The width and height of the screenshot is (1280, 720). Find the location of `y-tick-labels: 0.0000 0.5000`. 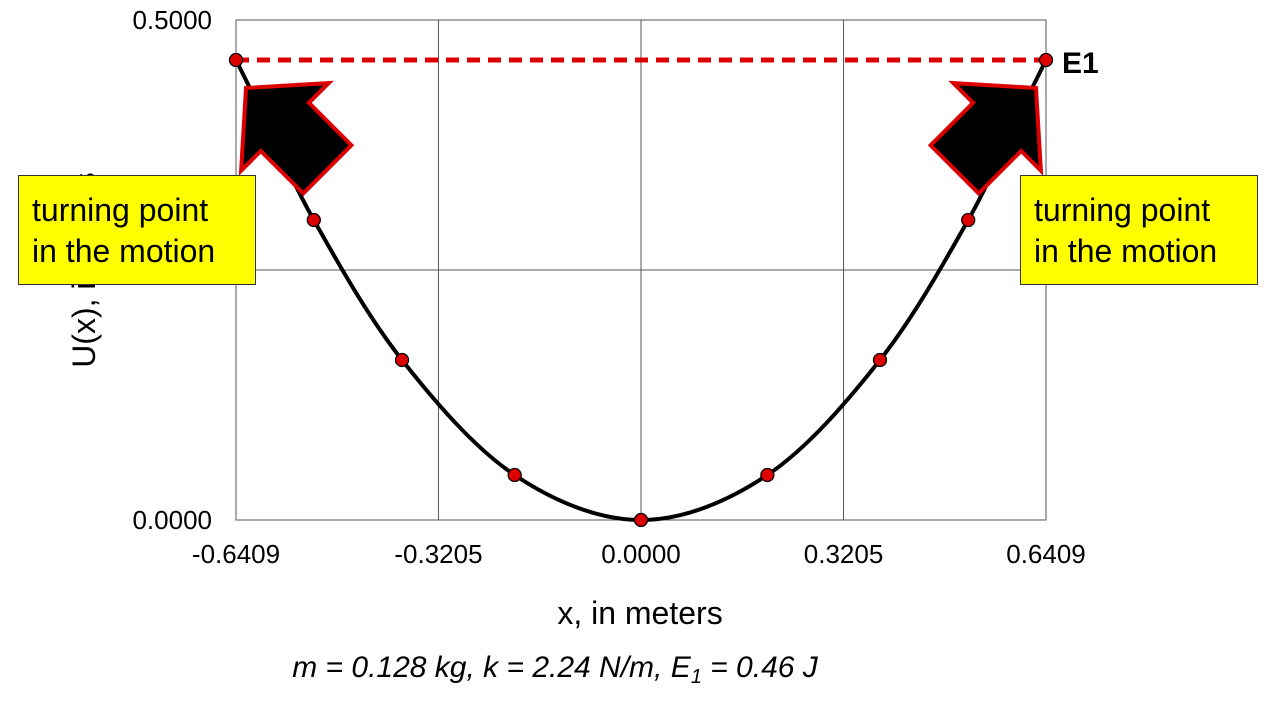

y-tick-labels: 0.0000 0.5000 is located at coordinates (172, 270).